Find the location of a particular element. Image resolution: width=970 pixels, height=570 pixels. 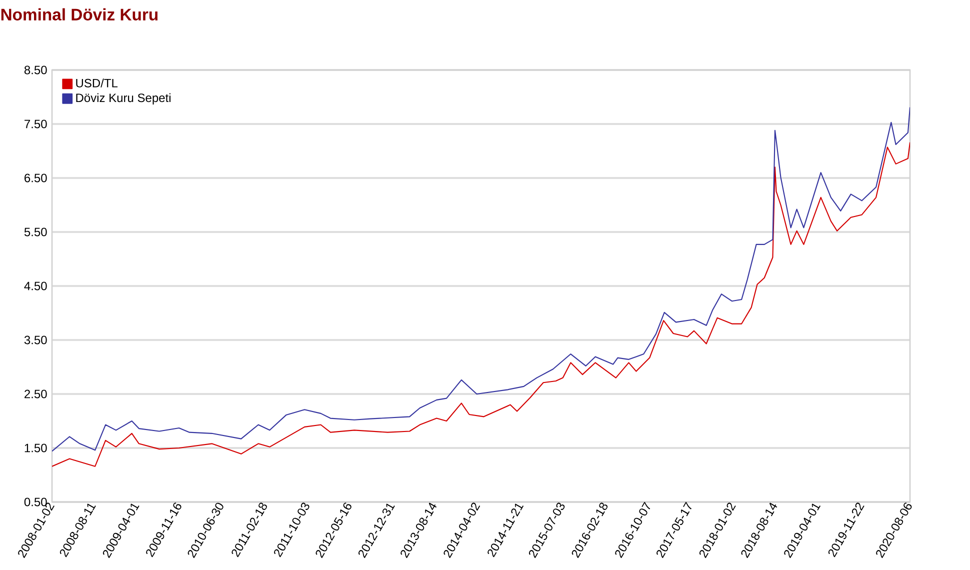

y-tick-label: 6.50 is located at coordinates (35, 178).